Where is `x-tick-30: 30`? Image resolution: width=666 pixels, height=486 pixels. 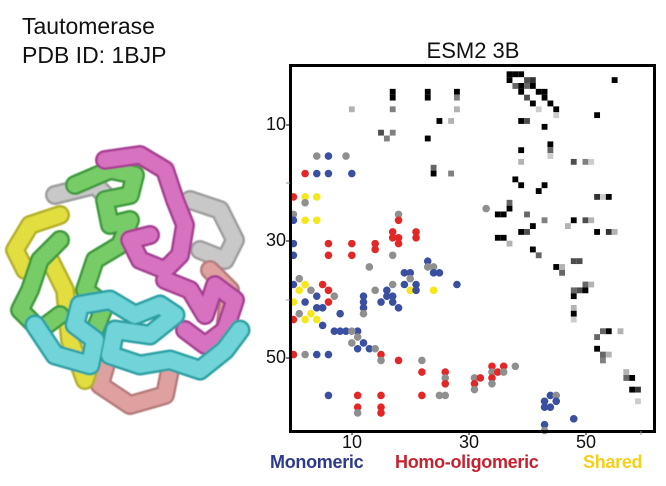
x-tick-30: 30 is located at coordinates (469, 442).